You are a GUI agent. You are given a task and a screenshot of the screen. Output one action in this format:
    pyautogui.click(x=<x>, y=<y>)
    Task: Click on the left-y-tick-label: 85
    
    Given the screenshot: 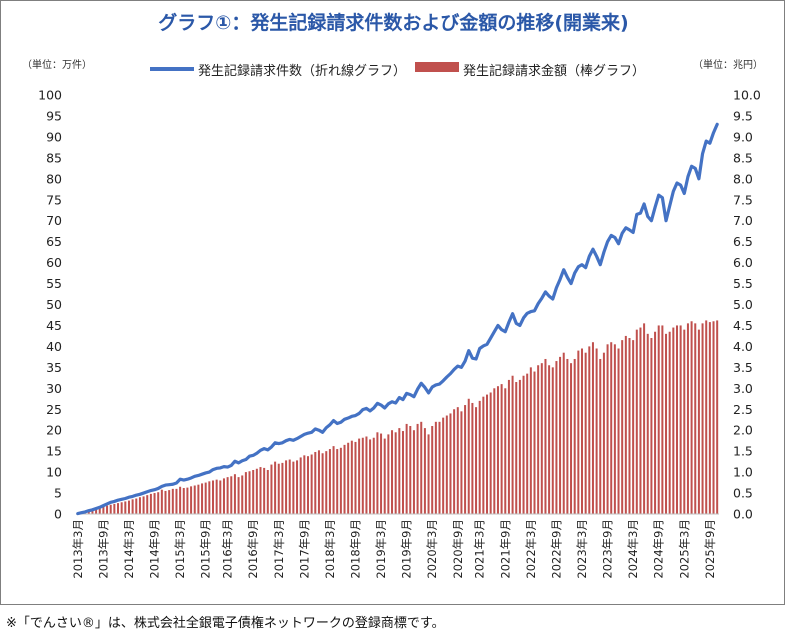 What is the action you would take?
    pyautogui.click(x=54, y=157)
    